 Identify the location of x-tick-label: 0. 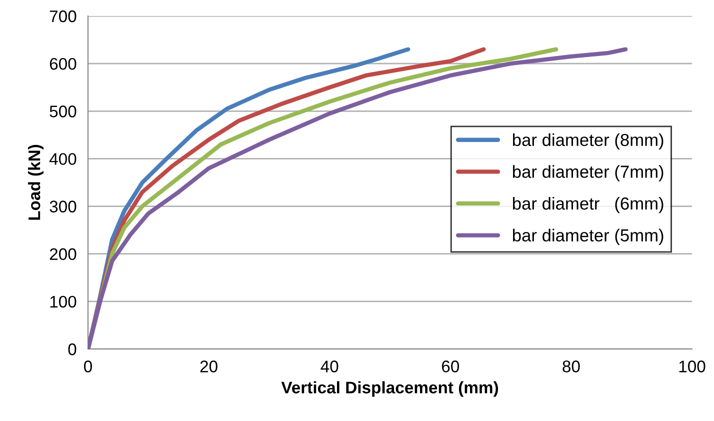
(88, 366).